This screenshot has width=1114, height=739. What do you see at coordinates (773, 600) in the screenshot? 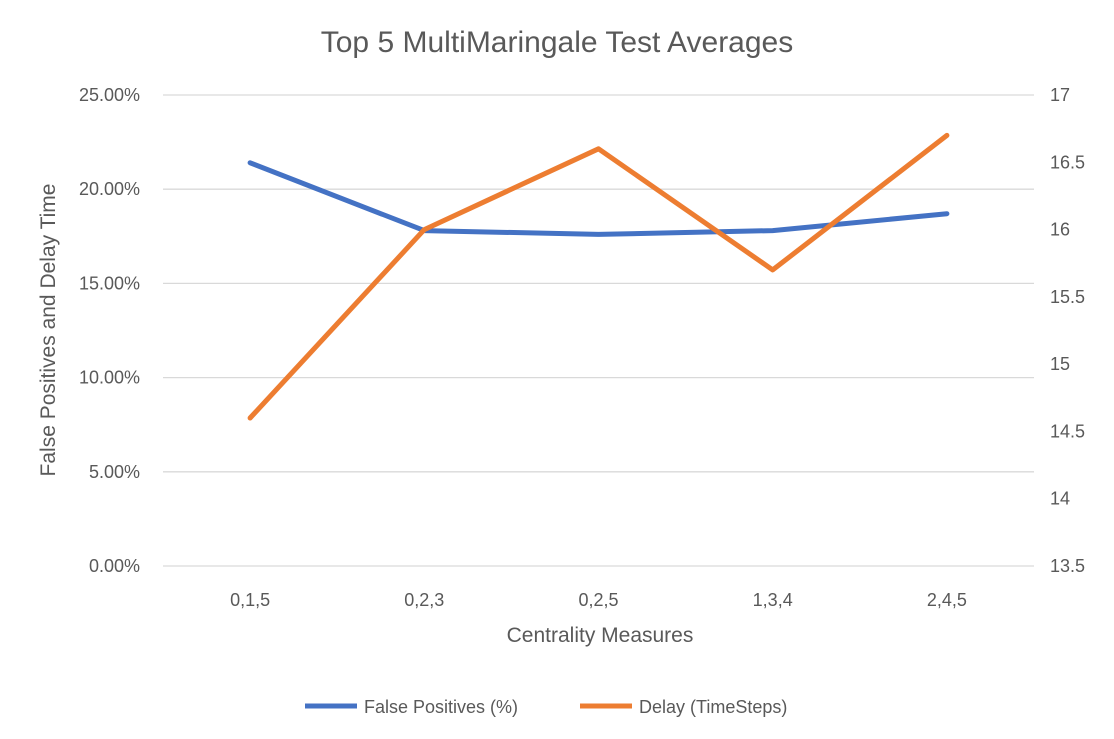
I see `x-tick-label: 1,3,4` at bounding box center [773, 600].